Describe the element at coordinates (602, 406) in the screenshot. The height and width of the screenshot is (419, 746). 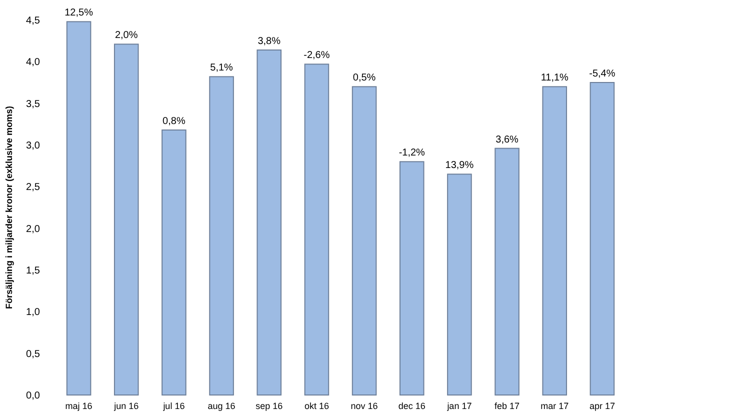
I see `x-tick-label: apr 17` at that location.